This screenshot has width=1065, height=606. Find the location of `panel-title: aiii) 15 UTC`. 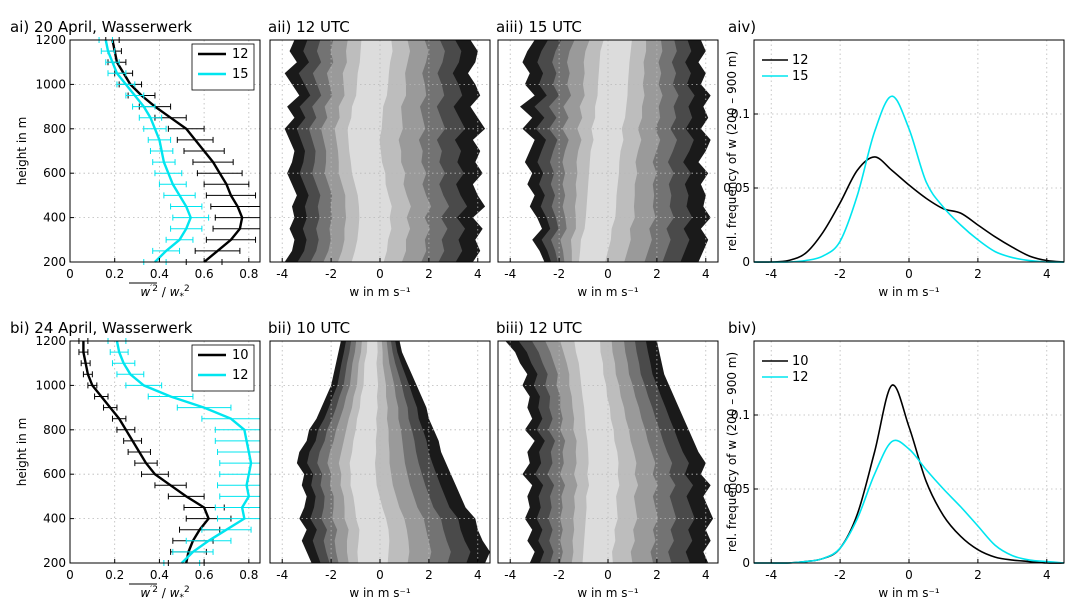

panel-title: aiii) 15 UTC is located at coordinates (539, 27).